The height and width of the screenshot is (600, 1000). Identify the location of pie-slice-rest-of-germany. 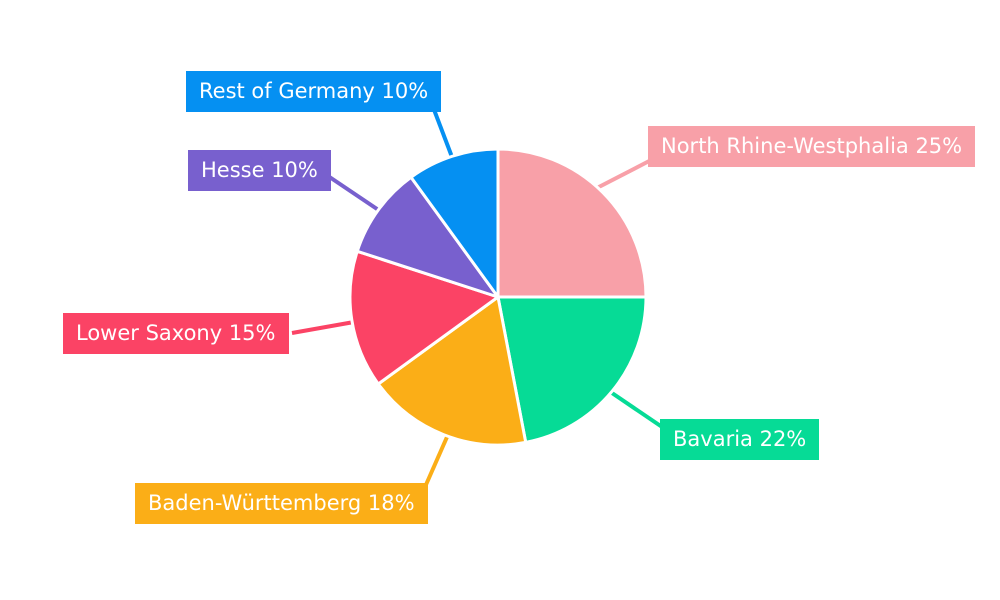
(454, 223).